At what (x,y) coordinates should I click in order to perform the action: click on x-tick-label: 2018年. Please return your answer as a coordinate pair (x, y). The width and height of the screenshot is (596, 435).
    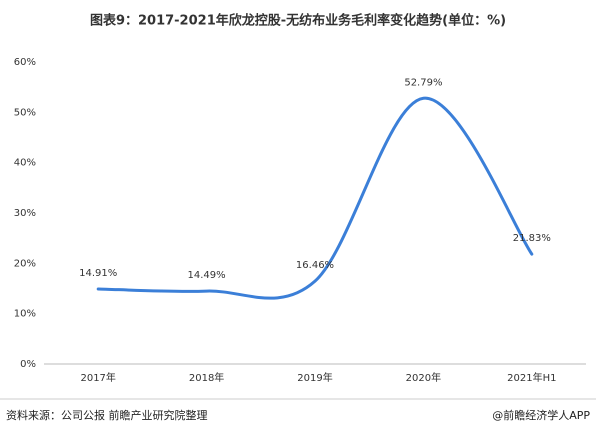
    Looking at the image, I should click on (206, 377).